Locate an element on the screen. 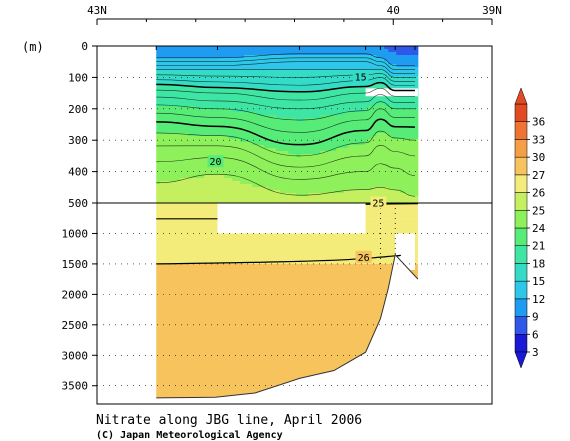 The image size is (570, 441). colorbar-box is located at coordinates (521, 272).